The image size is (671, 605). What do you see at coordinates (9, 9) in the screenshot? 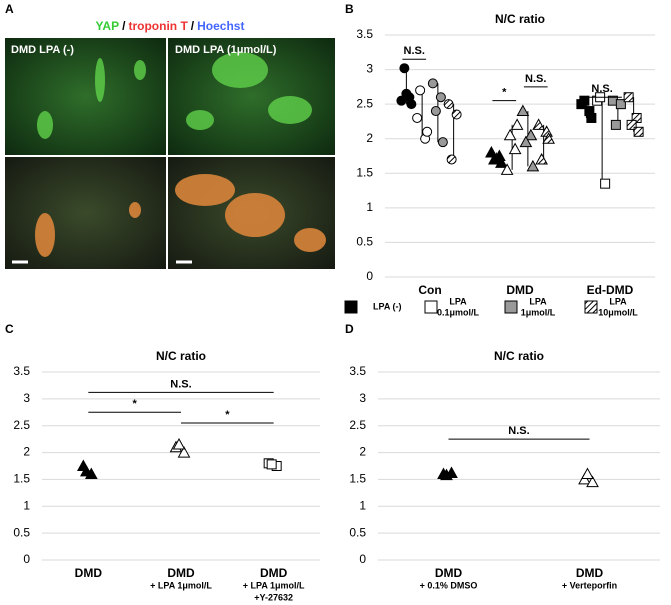
I see `panel-letter: A` at bounding box center [9, 9].